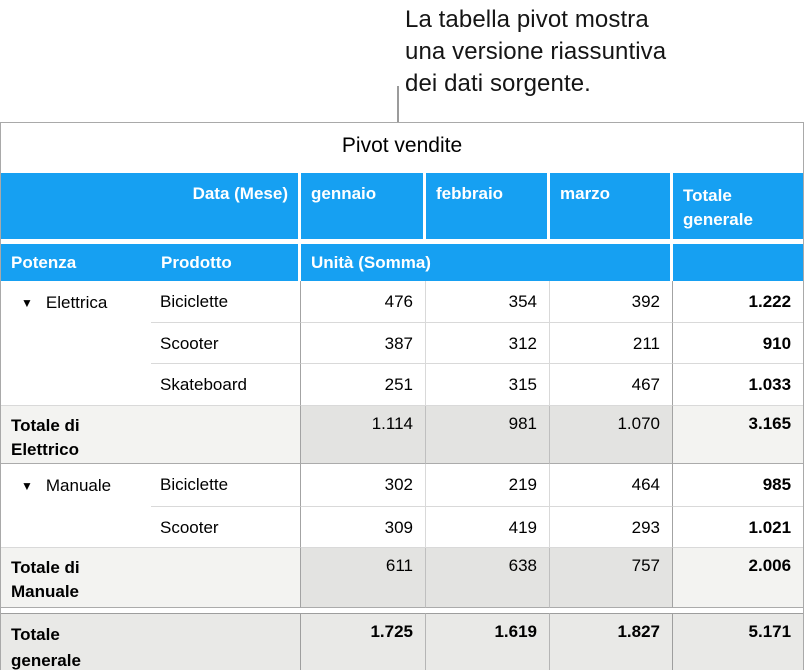 This screenshot has height=670, width=804. I want to click on grand-total-value-cell: 1.827, so click(611, 641).